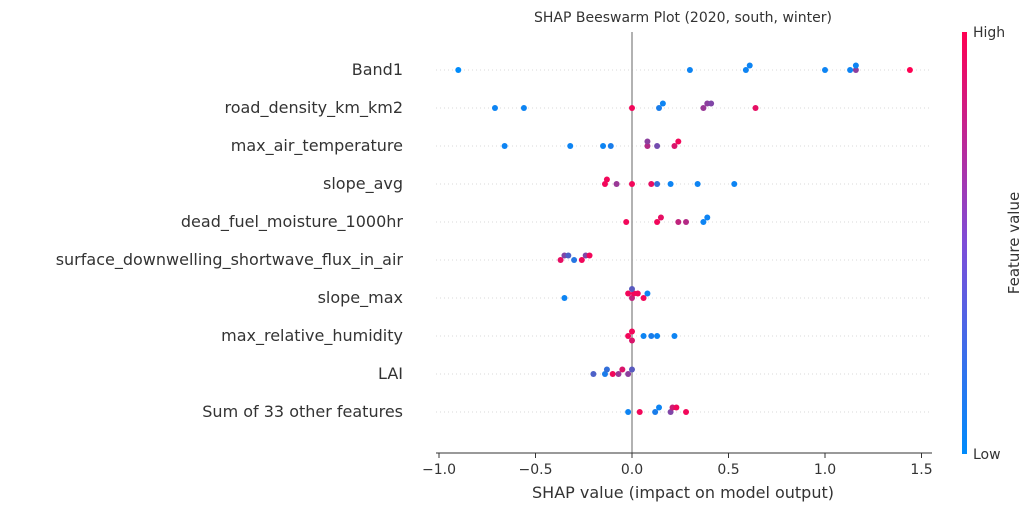 Image resolution: width=1033 pixels, height=512 pixels. I want to click on x-tick-label: −1.0, so click(439, 470).